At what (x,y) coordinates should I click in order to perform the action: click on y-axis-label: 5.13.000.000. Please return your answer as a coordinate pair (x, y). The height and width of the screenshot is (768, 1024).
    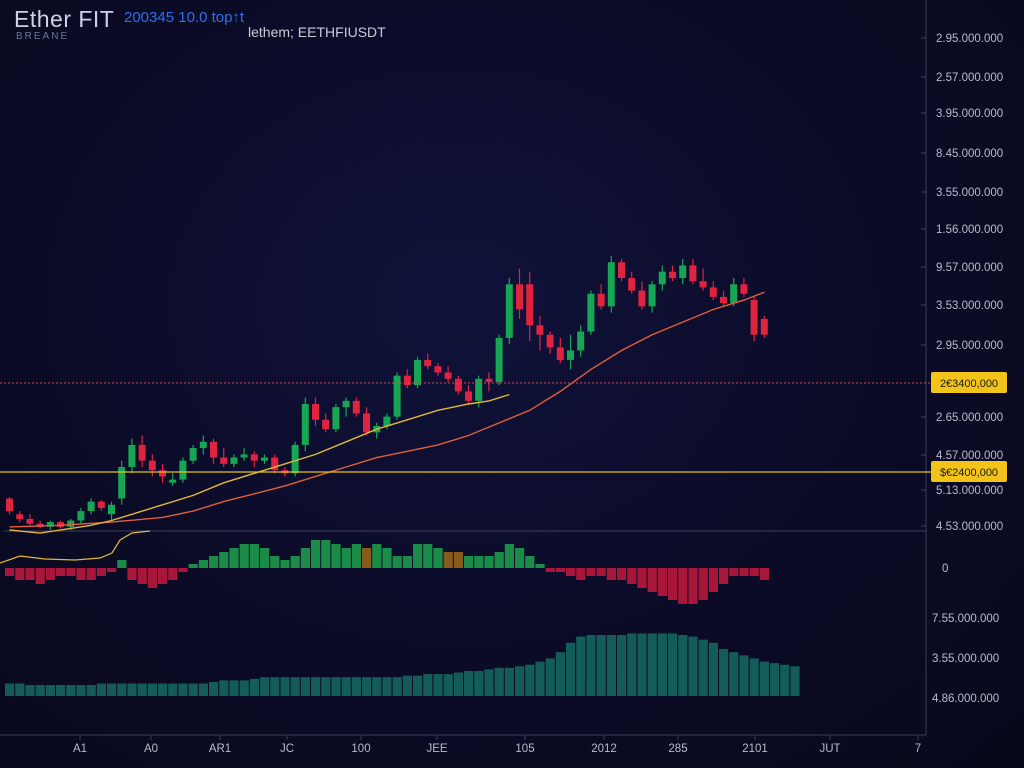
    Looking at the image, I should click on (969, 491).